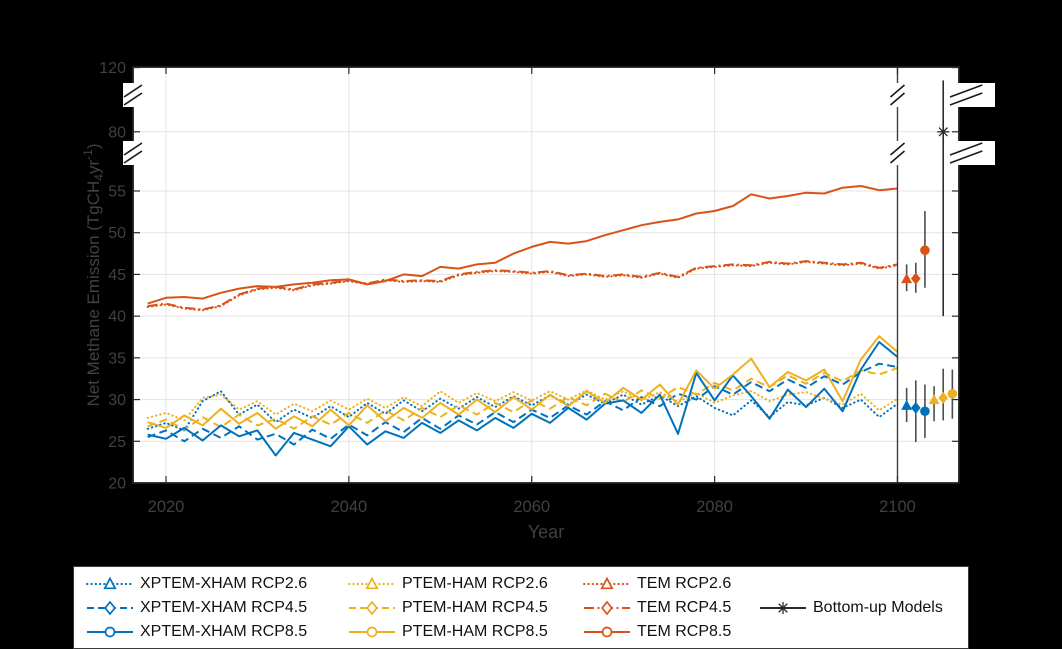 The width and height of the screenshot is (1062, 649). I want to click on legend-label: XPTEM-XHAM RCP8.5, so click(224, 631).